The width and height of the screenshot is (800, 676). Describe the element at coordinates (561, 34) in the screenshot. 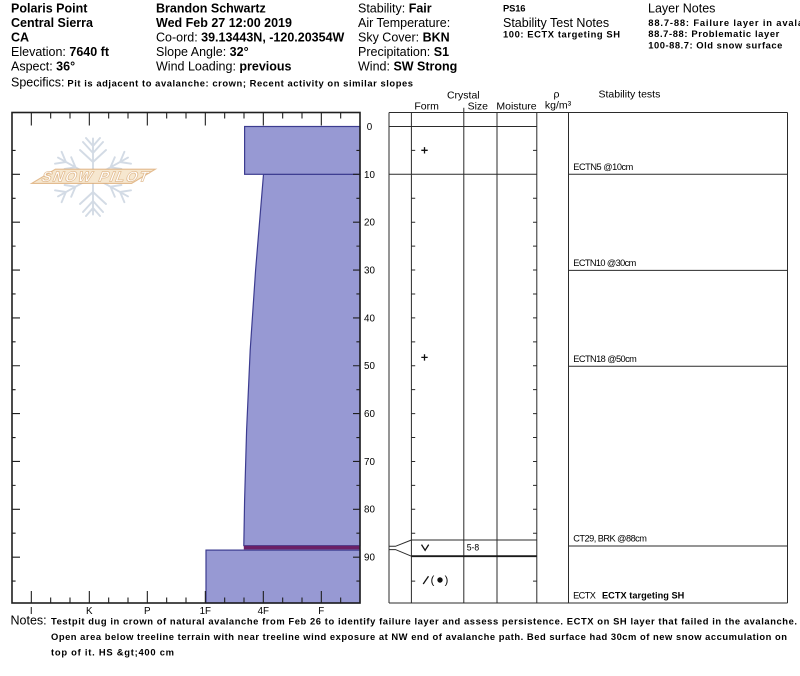

I see `svg-text: 100: ECTX targeting SH` at that location.